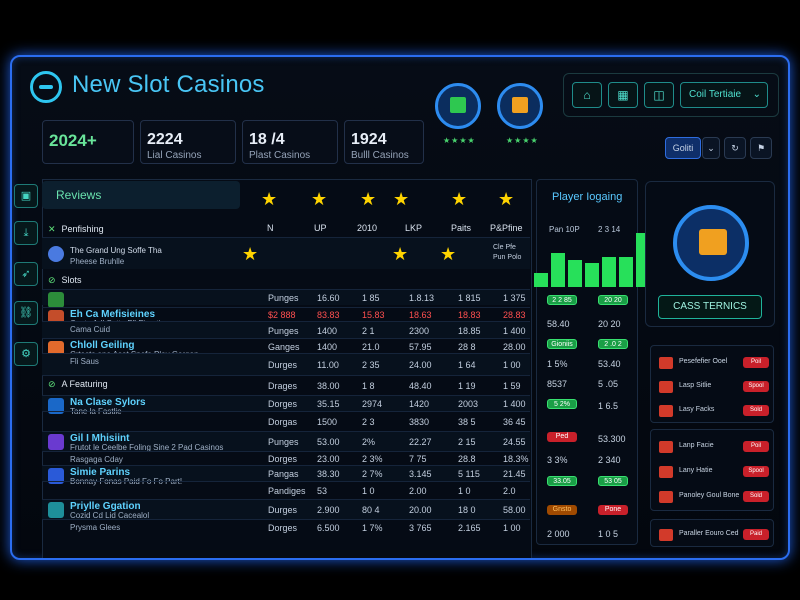 The height and width of the screenshot is (600, 800). I want to click on casino-list-item: Panoley Goul Bone Sold, so click(714, 497).